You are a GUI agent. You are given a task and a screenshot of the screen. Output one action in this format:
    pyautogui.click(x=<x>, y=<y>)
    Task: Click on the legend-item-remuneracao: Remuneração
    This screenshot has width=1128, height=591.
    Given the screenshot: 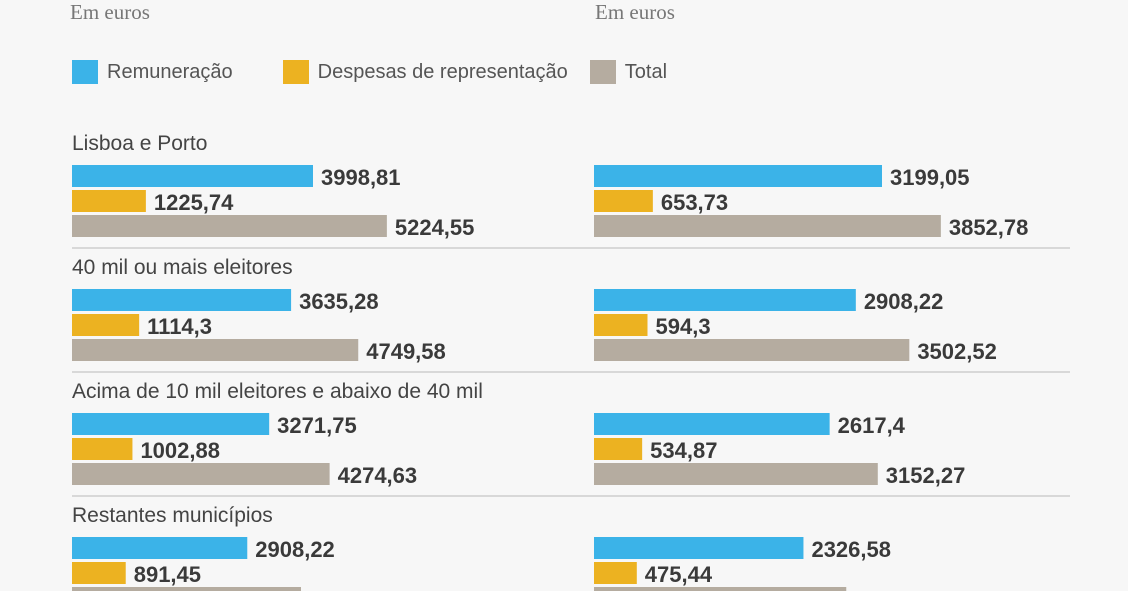 What is the action you would take?
    pyautogui.click(x=152, y=72)
    